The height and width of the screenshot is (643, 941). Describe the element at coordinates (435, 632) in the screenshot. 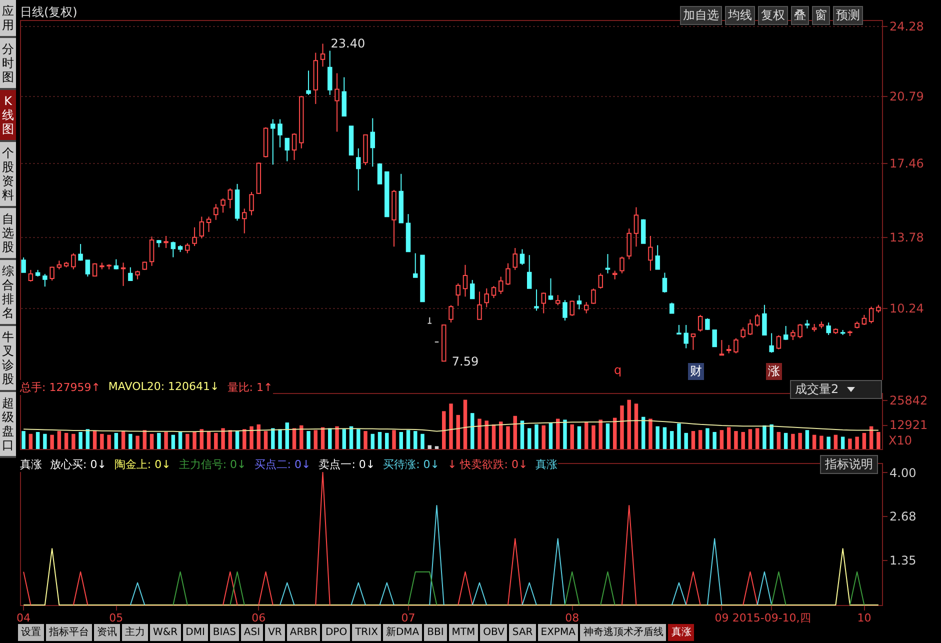

I see `tab: BBI` at that location.